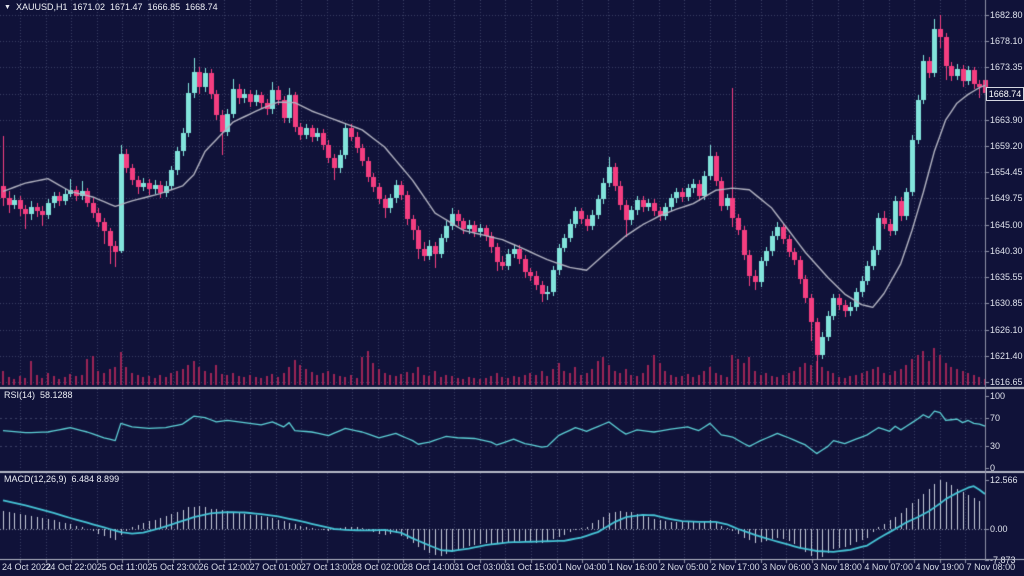 The width and height of the screenshot is (1024, 576). What do you see at coordinates (7, 7) in the screenshot?
I see `collapse-triangle-icon: ▼` at bounding box center [7, 7].